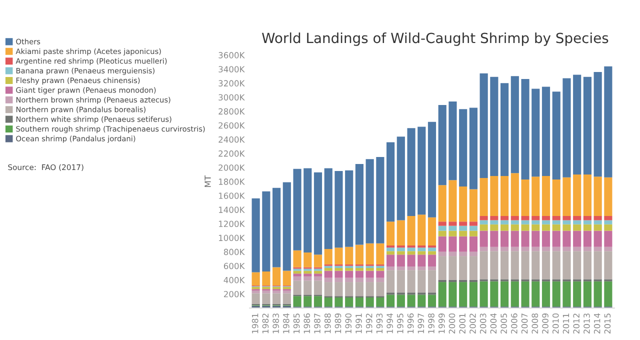 This screenshot has height=340, width=640. I want to click on x-tick-label: 2010, so click(555, 323).